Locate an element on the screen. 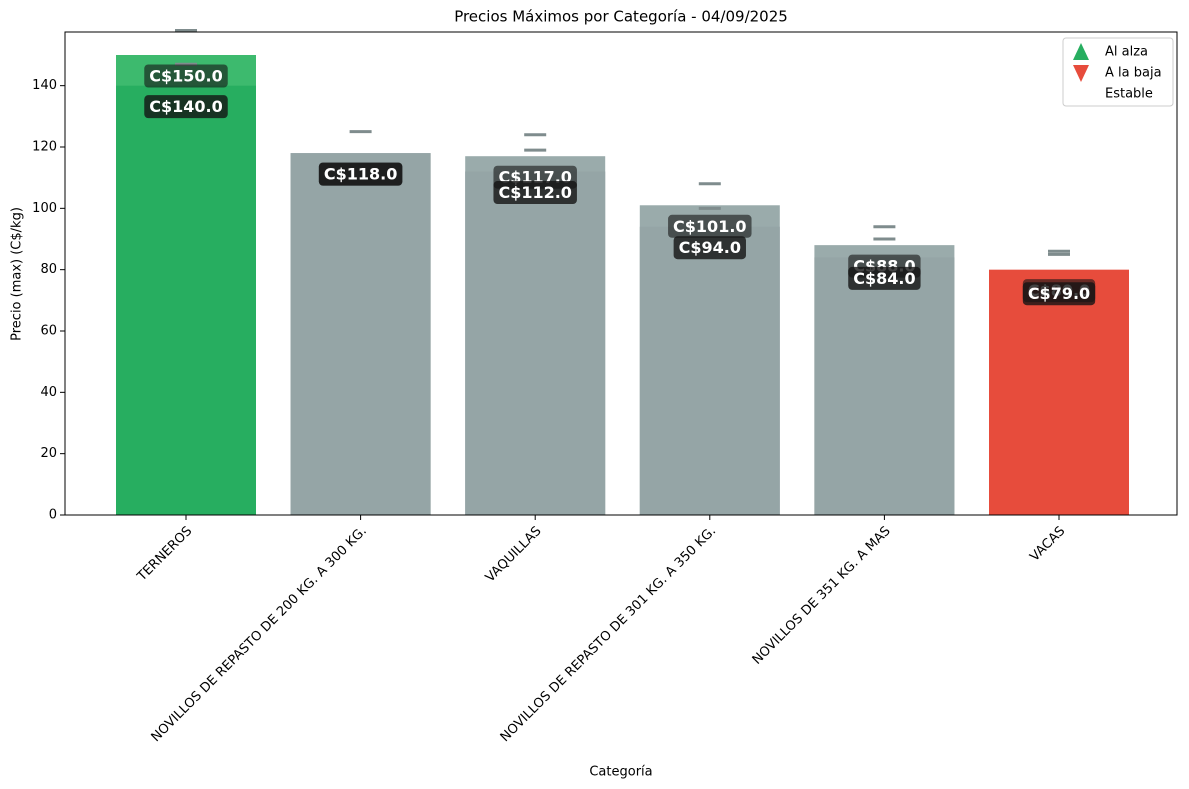 The width and height of the screenshot is (1189, 789). legend-label: Al alza is located at coordinates (1126, 52).